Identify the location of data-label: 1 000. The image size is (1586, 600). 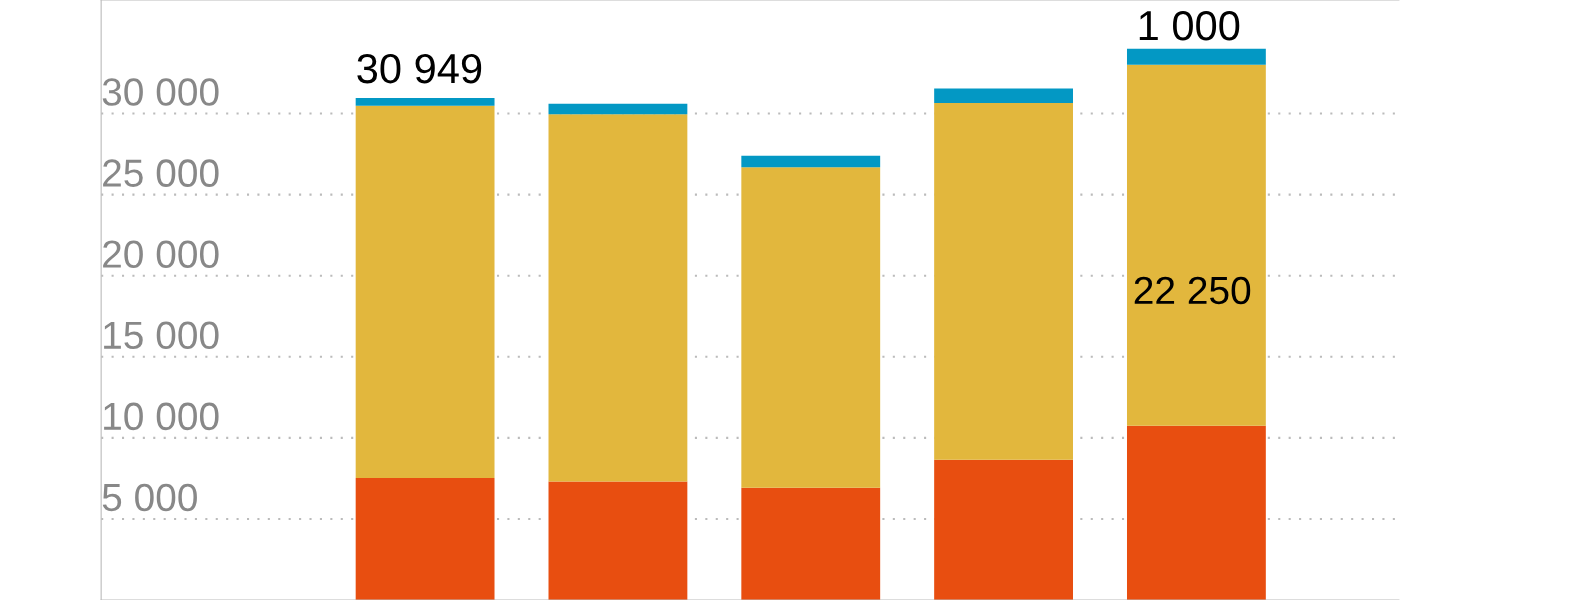
(1189, 25).